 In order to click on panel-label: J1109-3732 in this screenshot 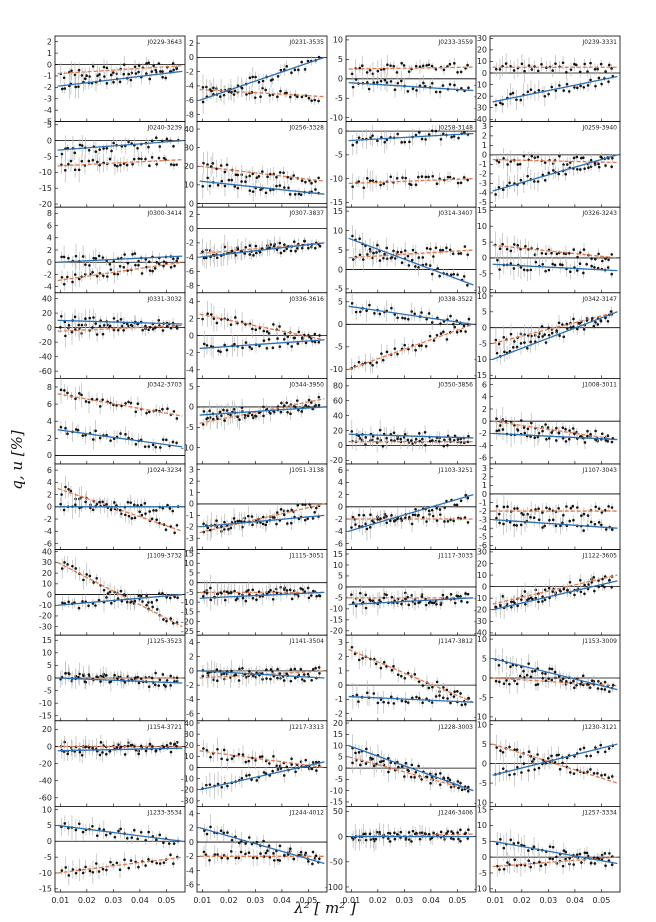, I will do `click(165, 556)`.